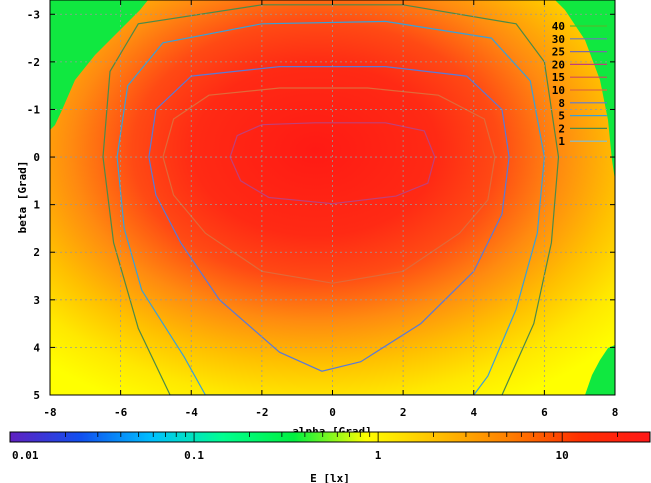 The width and height of the screenshot is (651, 483). I want to click on y-tick-label: 4, so click(36, 347).